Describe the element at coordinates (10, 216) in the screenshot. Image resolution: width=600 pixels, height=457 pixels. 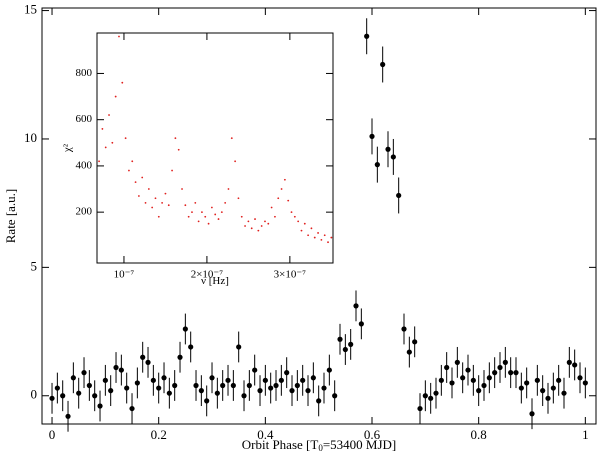
I see `y-axis-label: Rate [a.u.]` at that location.